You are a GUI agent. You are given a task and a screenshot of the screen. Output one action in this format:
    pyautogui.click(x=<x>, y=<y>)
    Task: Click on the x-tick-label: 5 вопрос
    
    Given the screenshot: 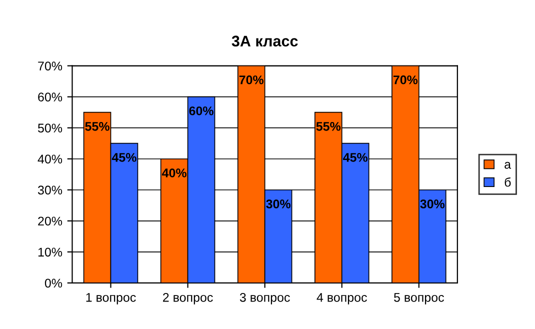 What is the action you would take?
    pyautogui.click(x=419, y=298)
    